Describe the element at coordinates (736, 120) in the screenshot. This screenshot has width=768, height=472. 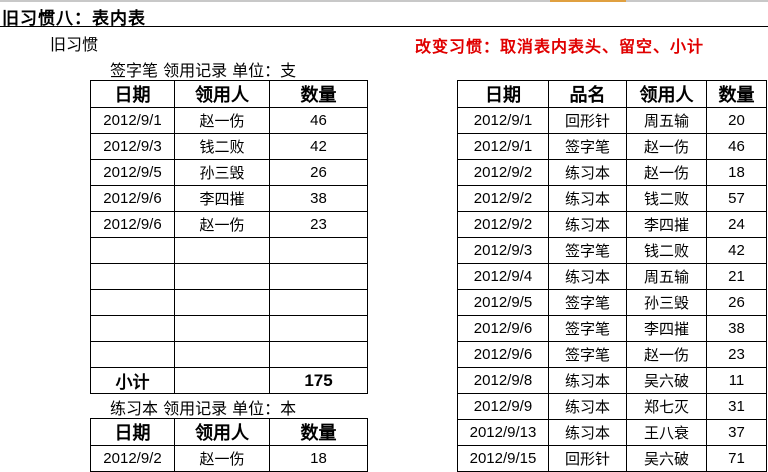
I see `cell-quantity: 20` at that location.